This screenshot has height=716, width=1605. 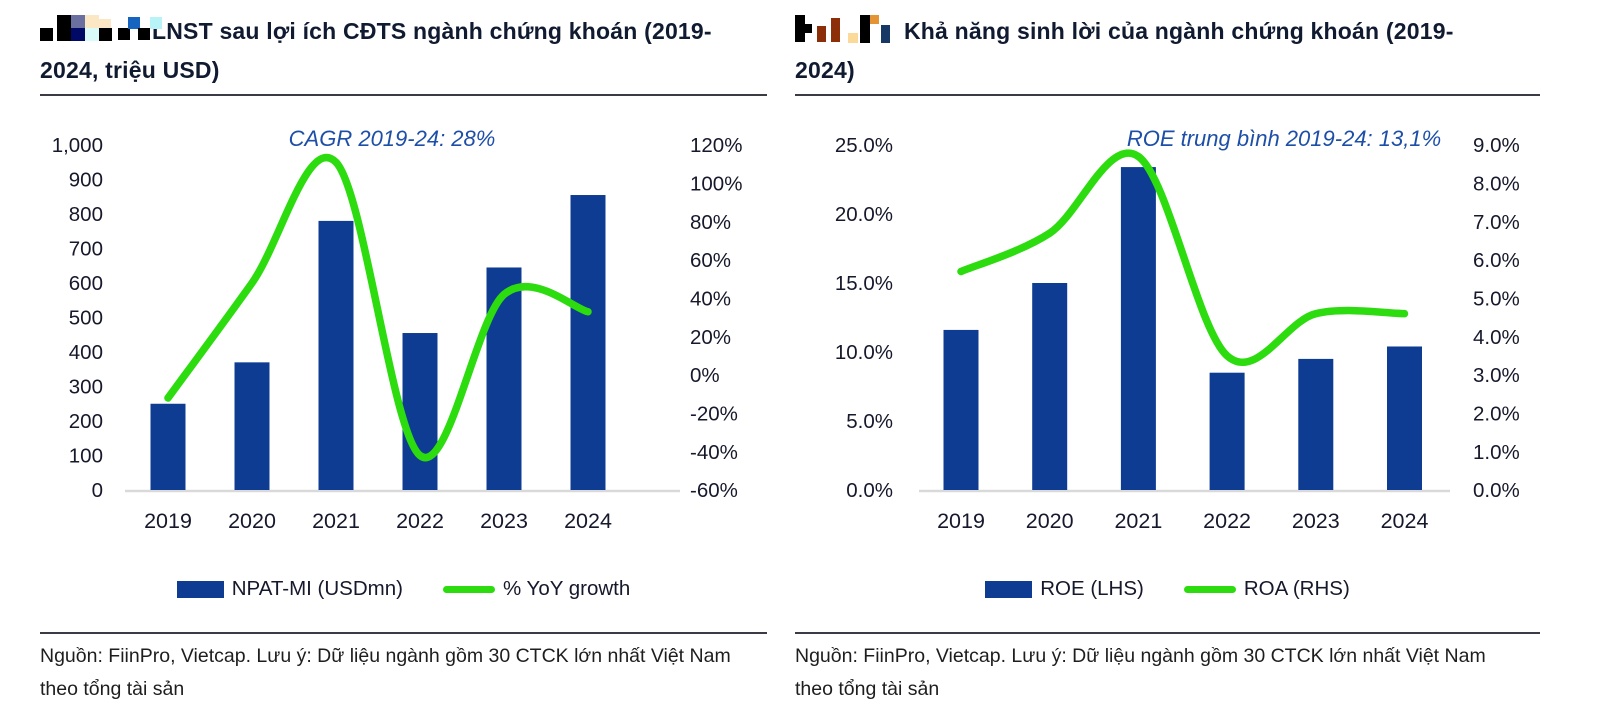 I want to click on legend-item-line: % YoY growth, so click(x=536, y=589).